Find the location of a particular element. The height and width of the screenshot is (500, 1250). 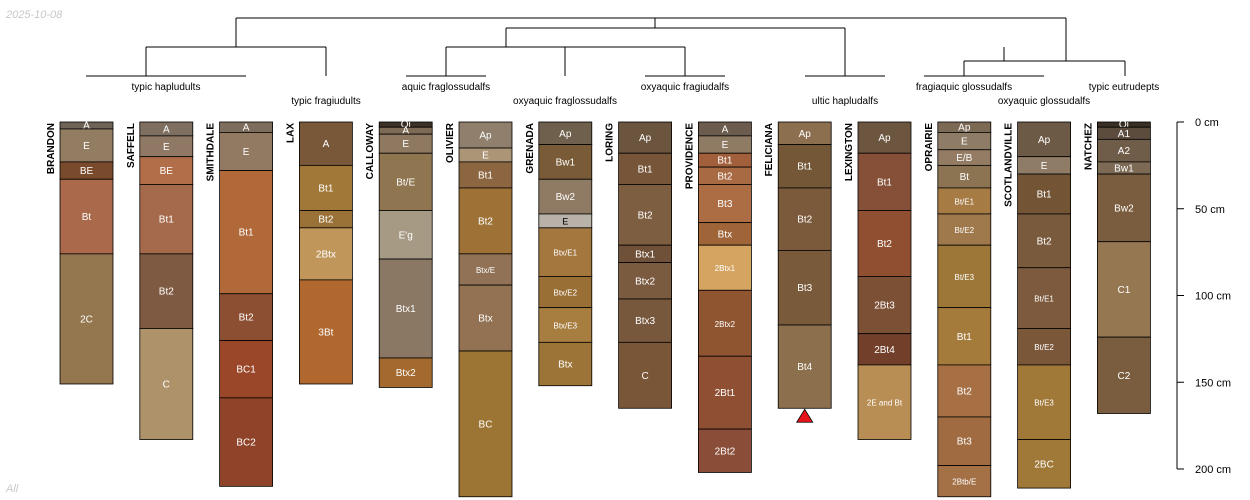

horizon-label: Bt3 is located at coordinates (964, 442).